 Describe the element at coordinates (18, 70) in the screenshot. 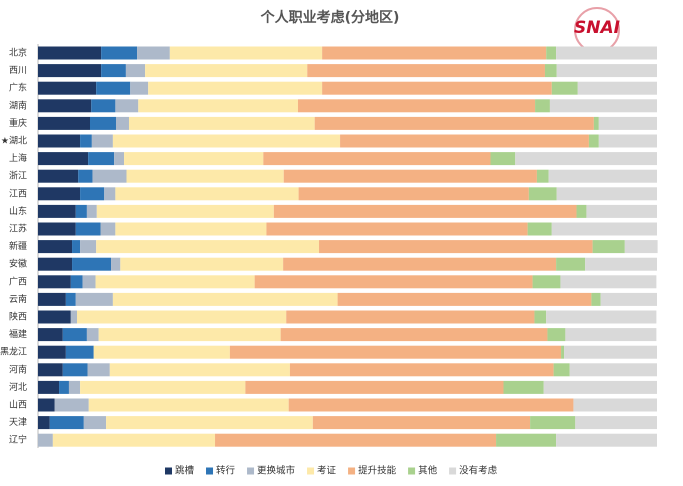

I see `y-tick-label: 西川` at that location.